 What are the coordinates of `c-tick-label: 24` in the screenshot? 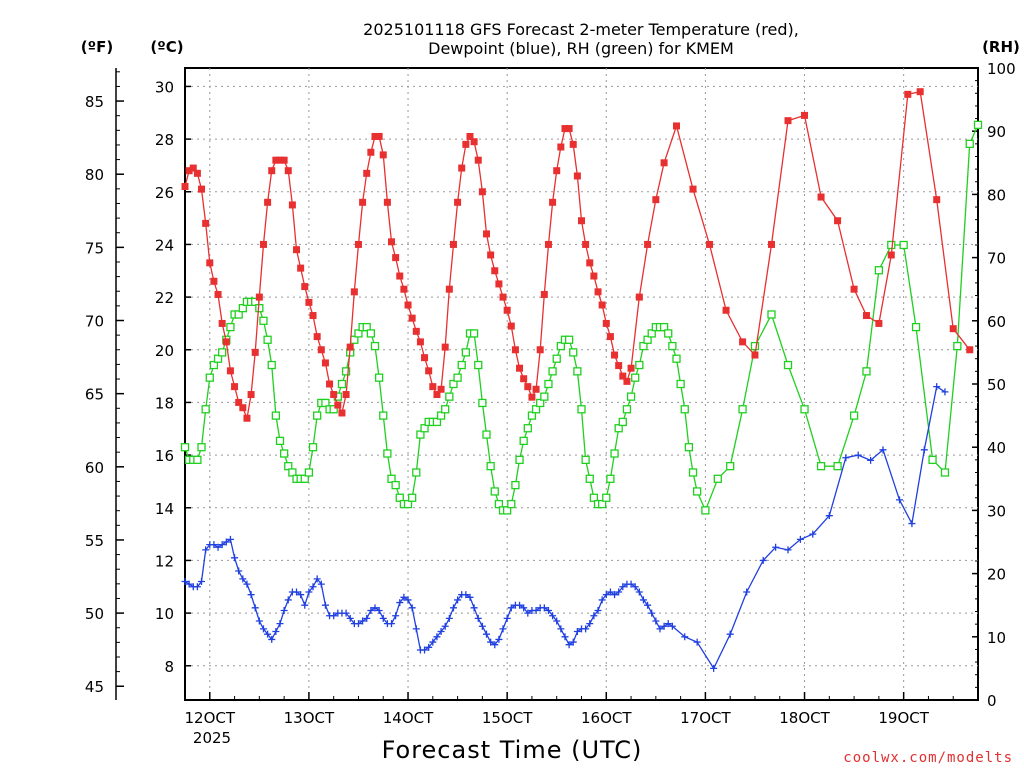 It's located at (164, 245).